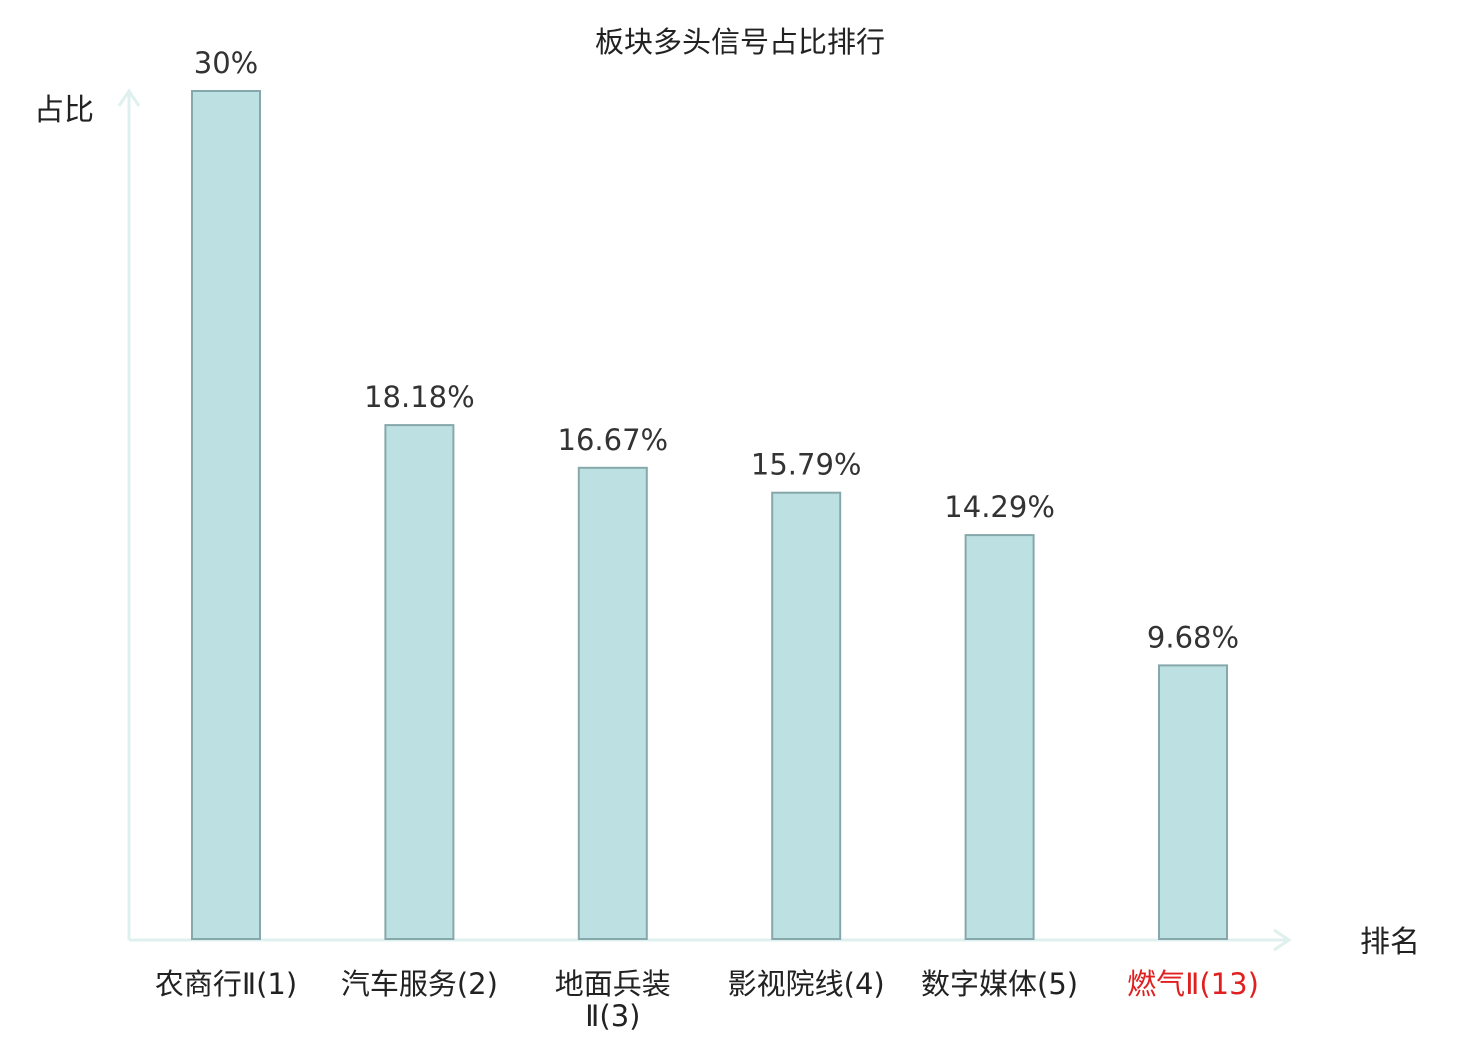  Describe the element at coordinates (226, 63) in the screenshot. I see `value-label-1: 30%` at that location.